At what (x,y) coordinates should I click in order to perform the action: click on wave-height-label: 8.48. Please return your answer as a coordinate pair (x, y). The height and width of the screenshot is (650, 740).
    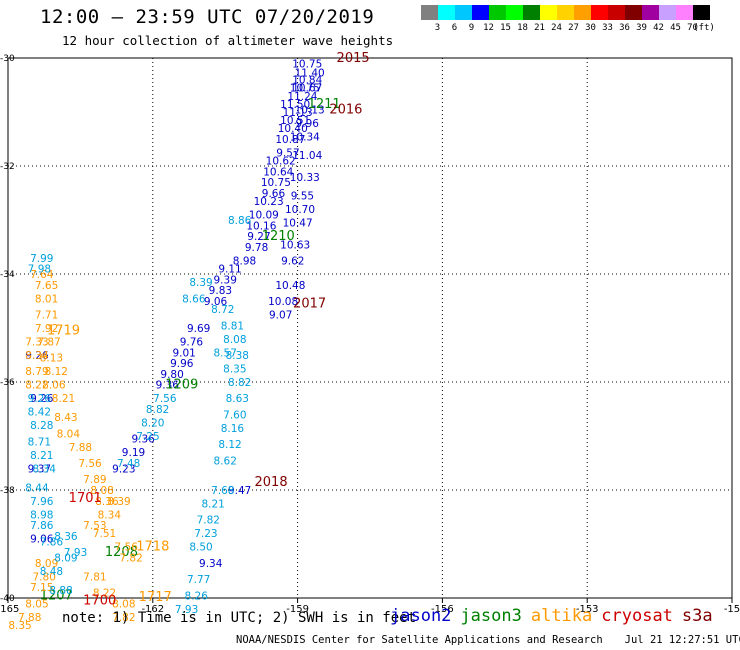
    Looking at the image, I should click on (51, 572).